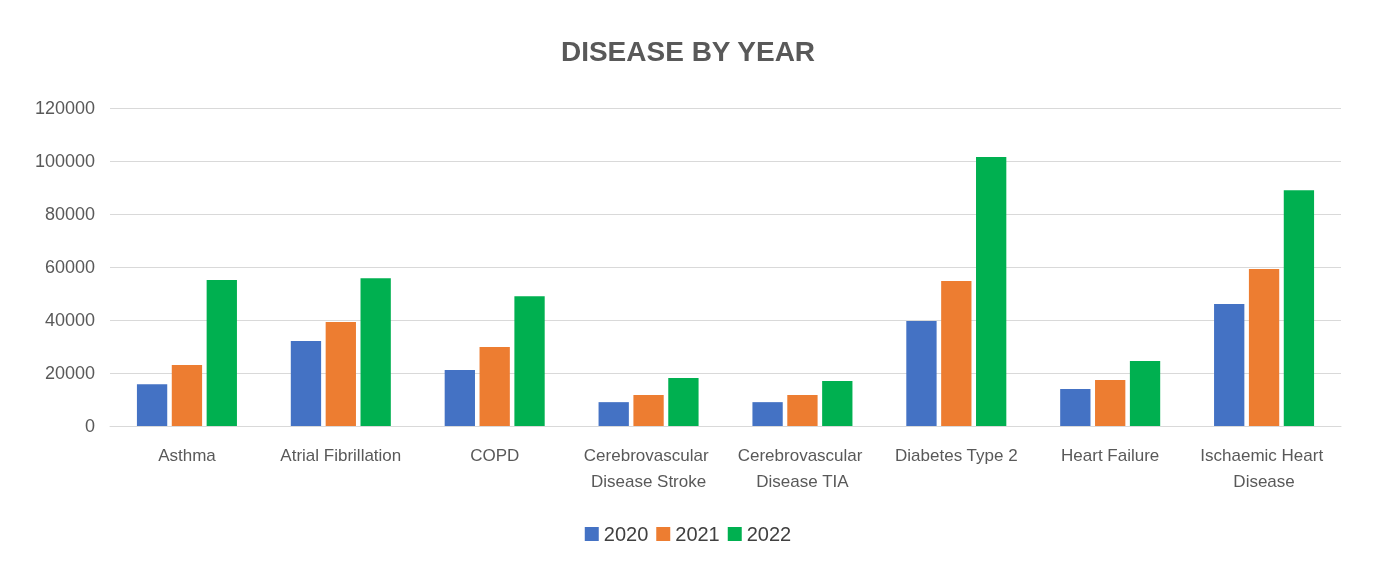 The width and height of the screenshot is (1376, 564). I want to click on legend-label: 2021, so click(697, 534).